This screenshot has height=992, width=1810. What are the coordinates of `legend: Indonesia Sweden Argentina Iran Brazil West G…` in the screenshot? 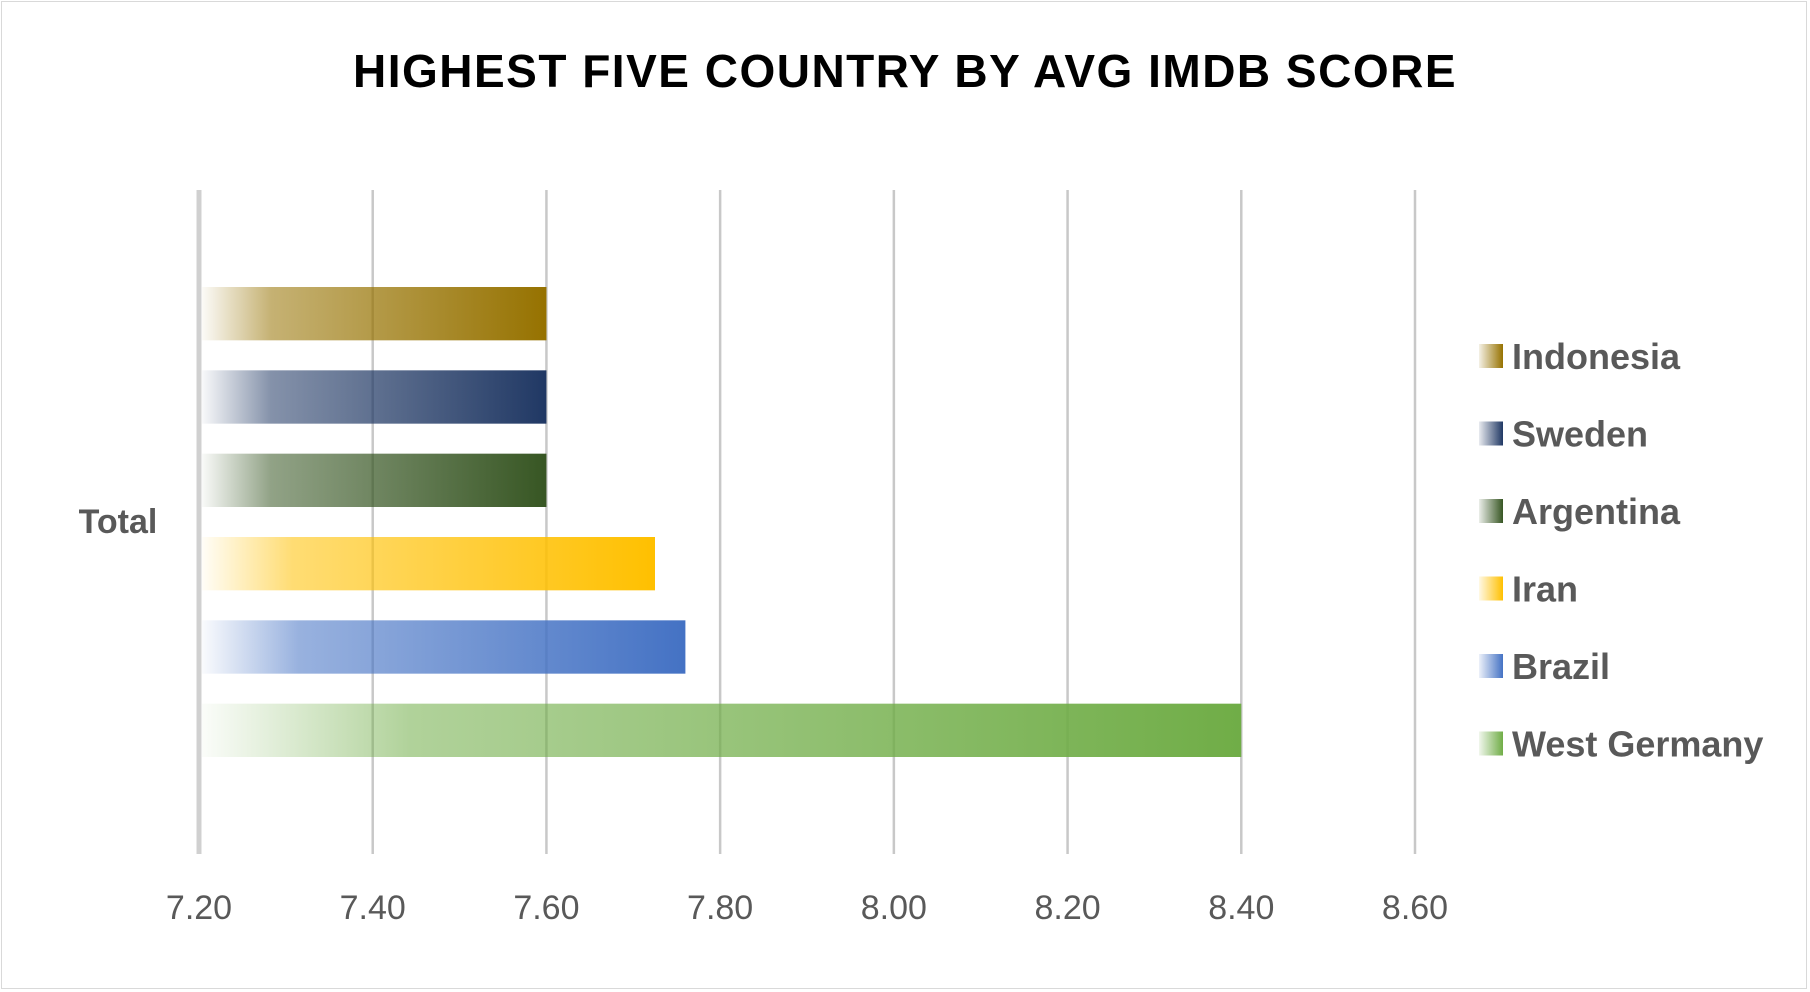 It's located at (1621, 550).